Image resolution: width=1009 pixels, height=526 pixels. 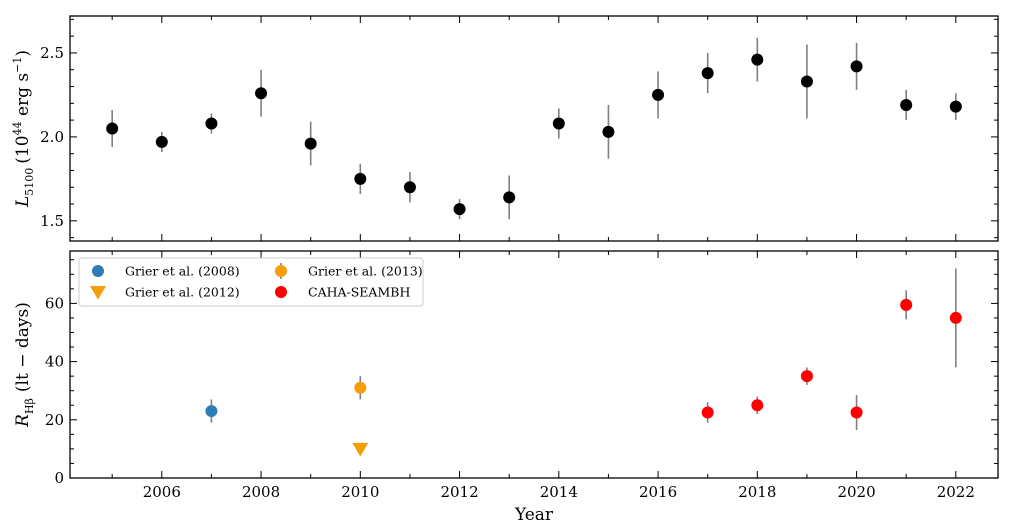 I want to click on legend-label: CAHA-SEAMBH, so click(x=359, y=292).